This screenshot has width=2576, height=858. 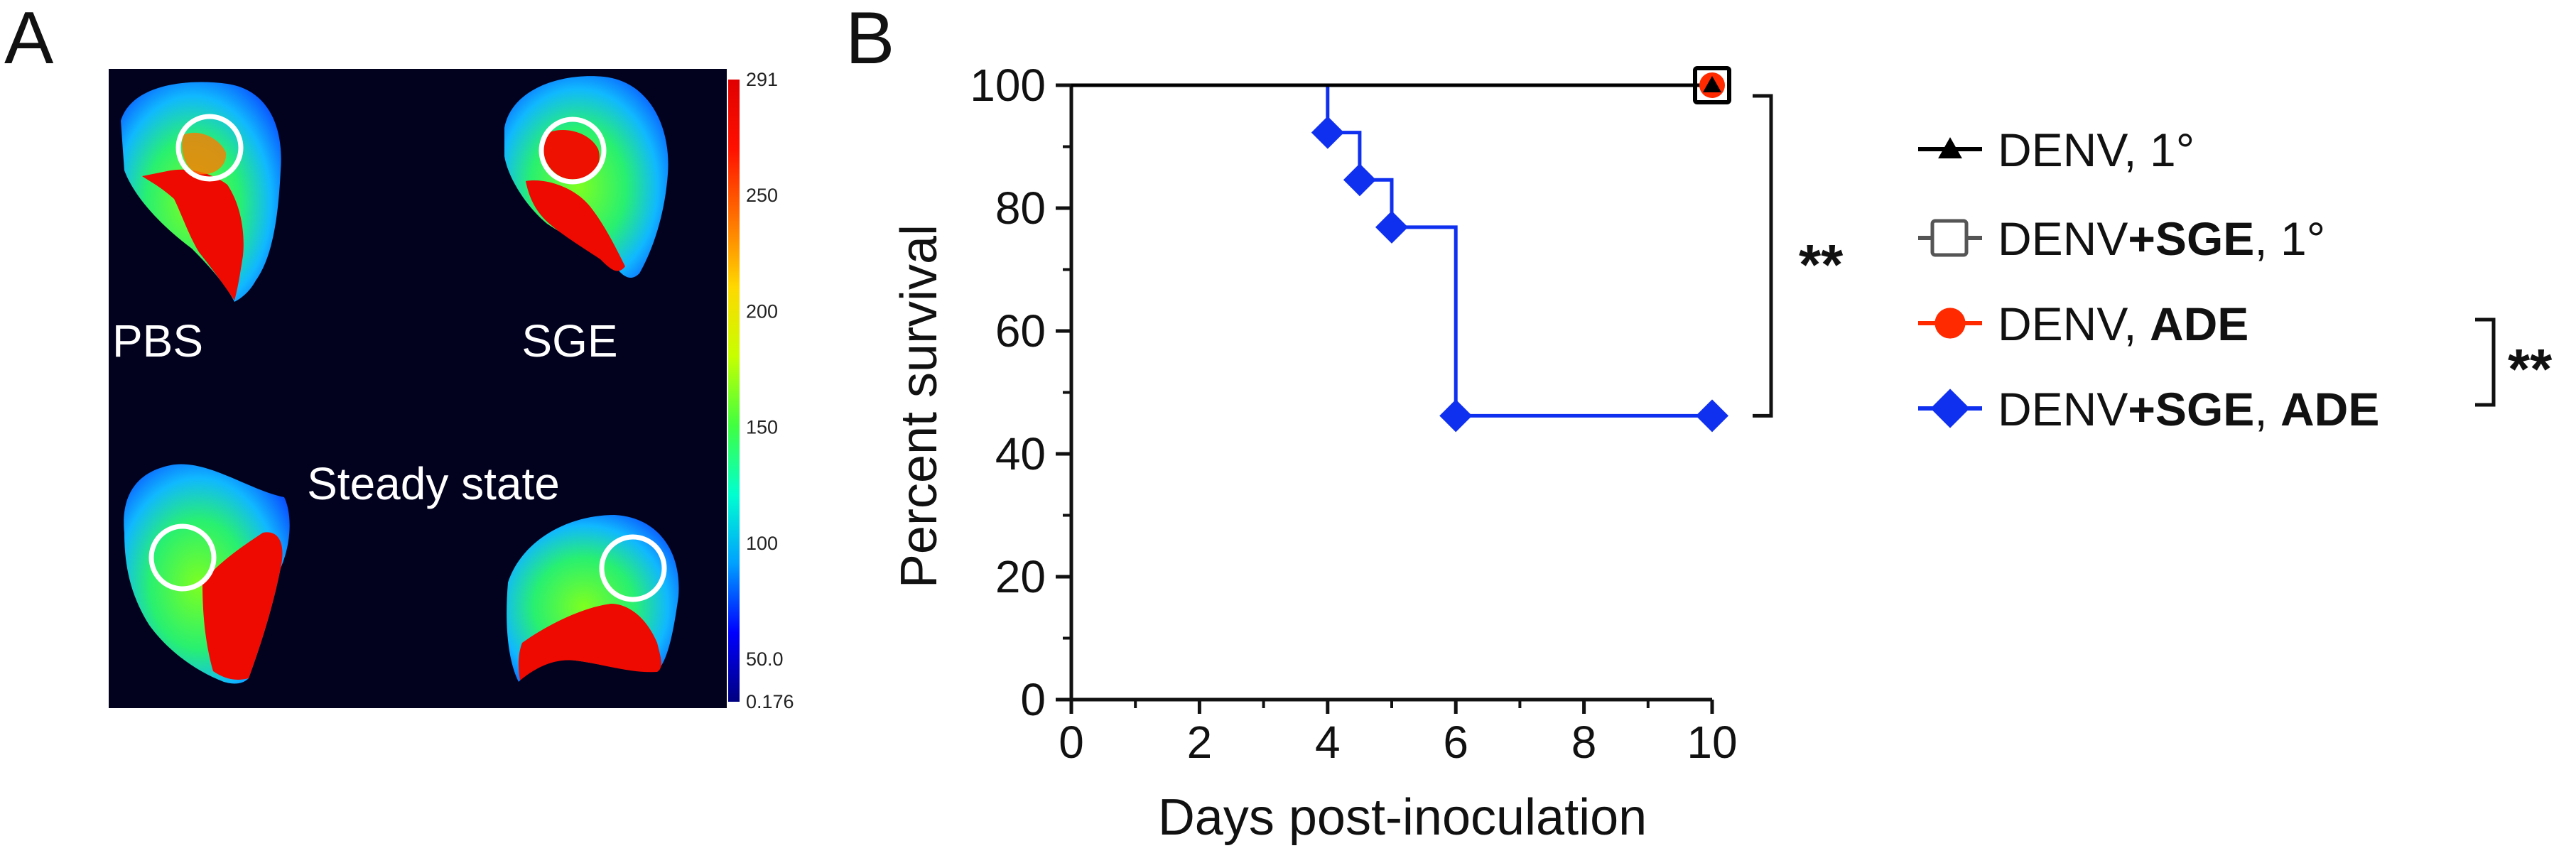 What do you see at coordinates (1020, 331) in the screenshot?
I see `y-tick-label: 60` at bounding box center [1020, 331].